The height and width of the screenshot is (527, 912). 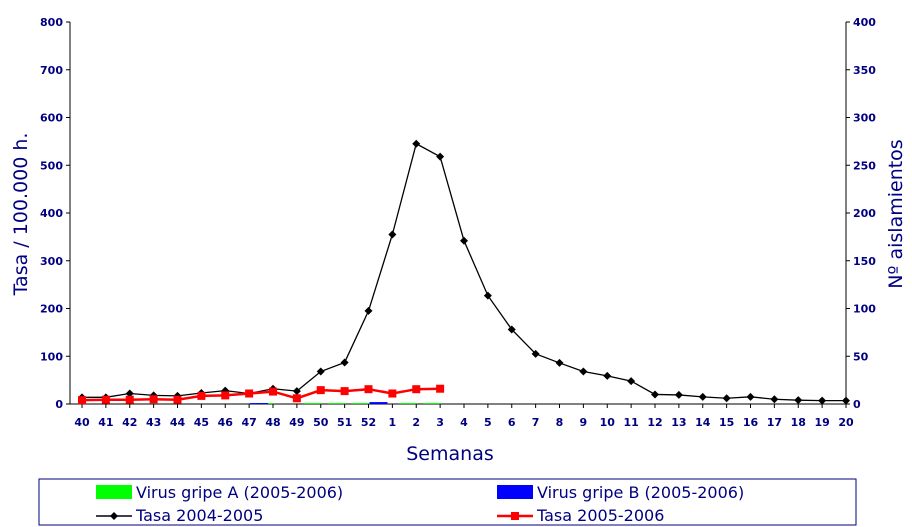 I want to click on right-tick-label: 0, so click(x=857, y=404).